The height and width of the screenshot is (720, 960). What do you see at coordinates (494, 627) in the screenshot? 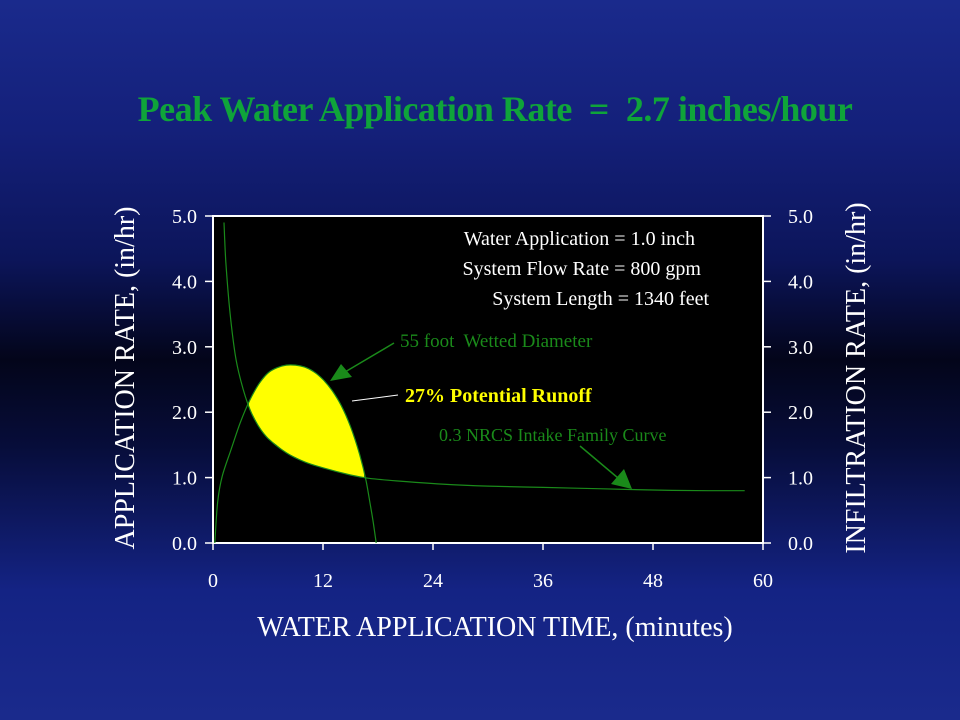
I see `x-axis-label: WATER APPLICATION TIME, (minutes)` at bounding box center [494, 627].